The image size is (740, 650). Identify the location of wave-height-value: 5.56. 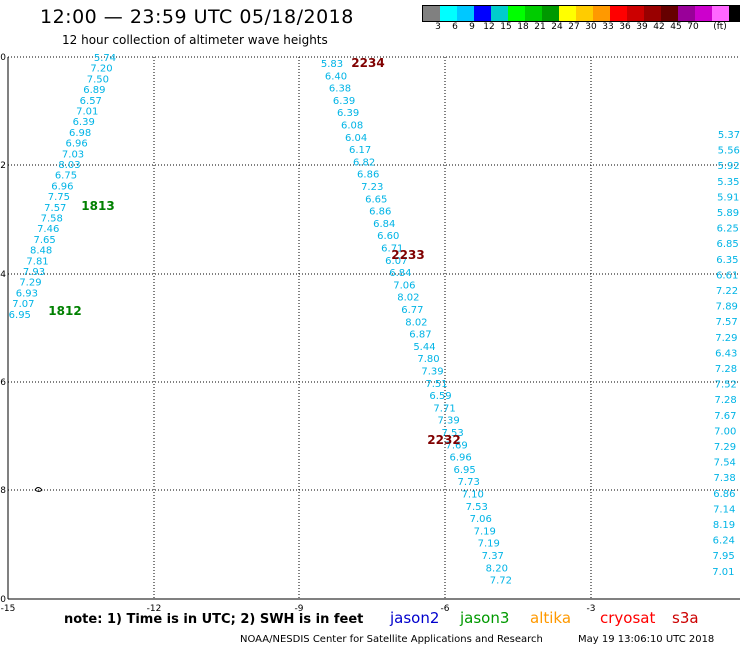
(729, 151).